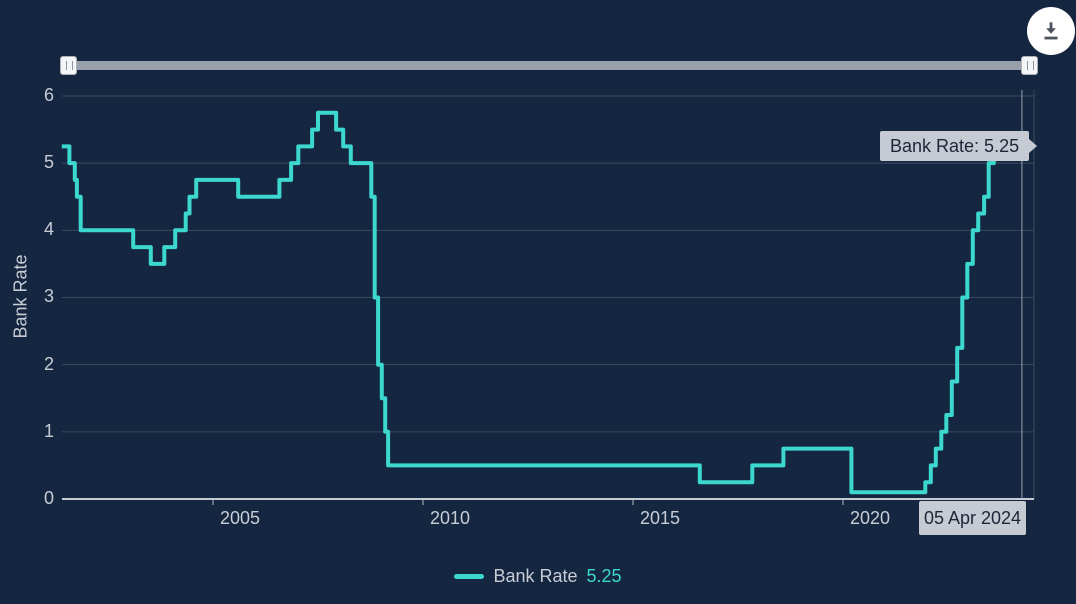  What do you see at coordinates (48, 363) in the screenshot?
I see `y-tick-label: 2` at bounding box center [48, 363].